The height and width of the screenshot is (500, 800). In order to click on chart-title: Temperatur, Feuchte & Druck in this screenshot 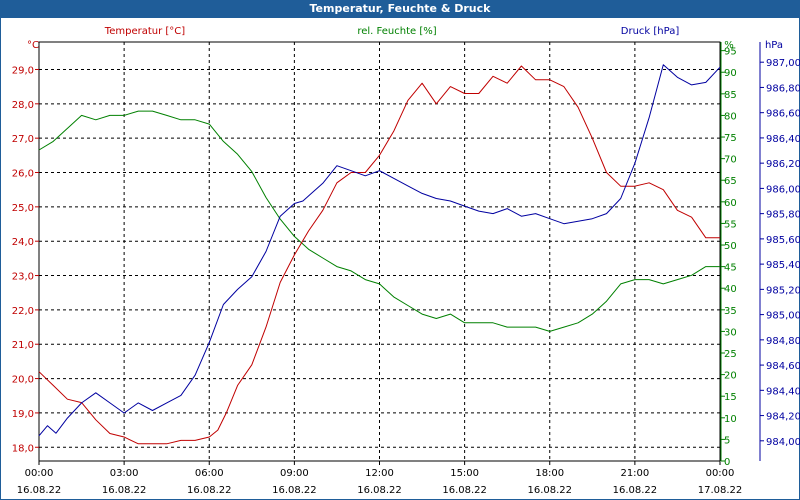, I will do `click(400, 9)`.